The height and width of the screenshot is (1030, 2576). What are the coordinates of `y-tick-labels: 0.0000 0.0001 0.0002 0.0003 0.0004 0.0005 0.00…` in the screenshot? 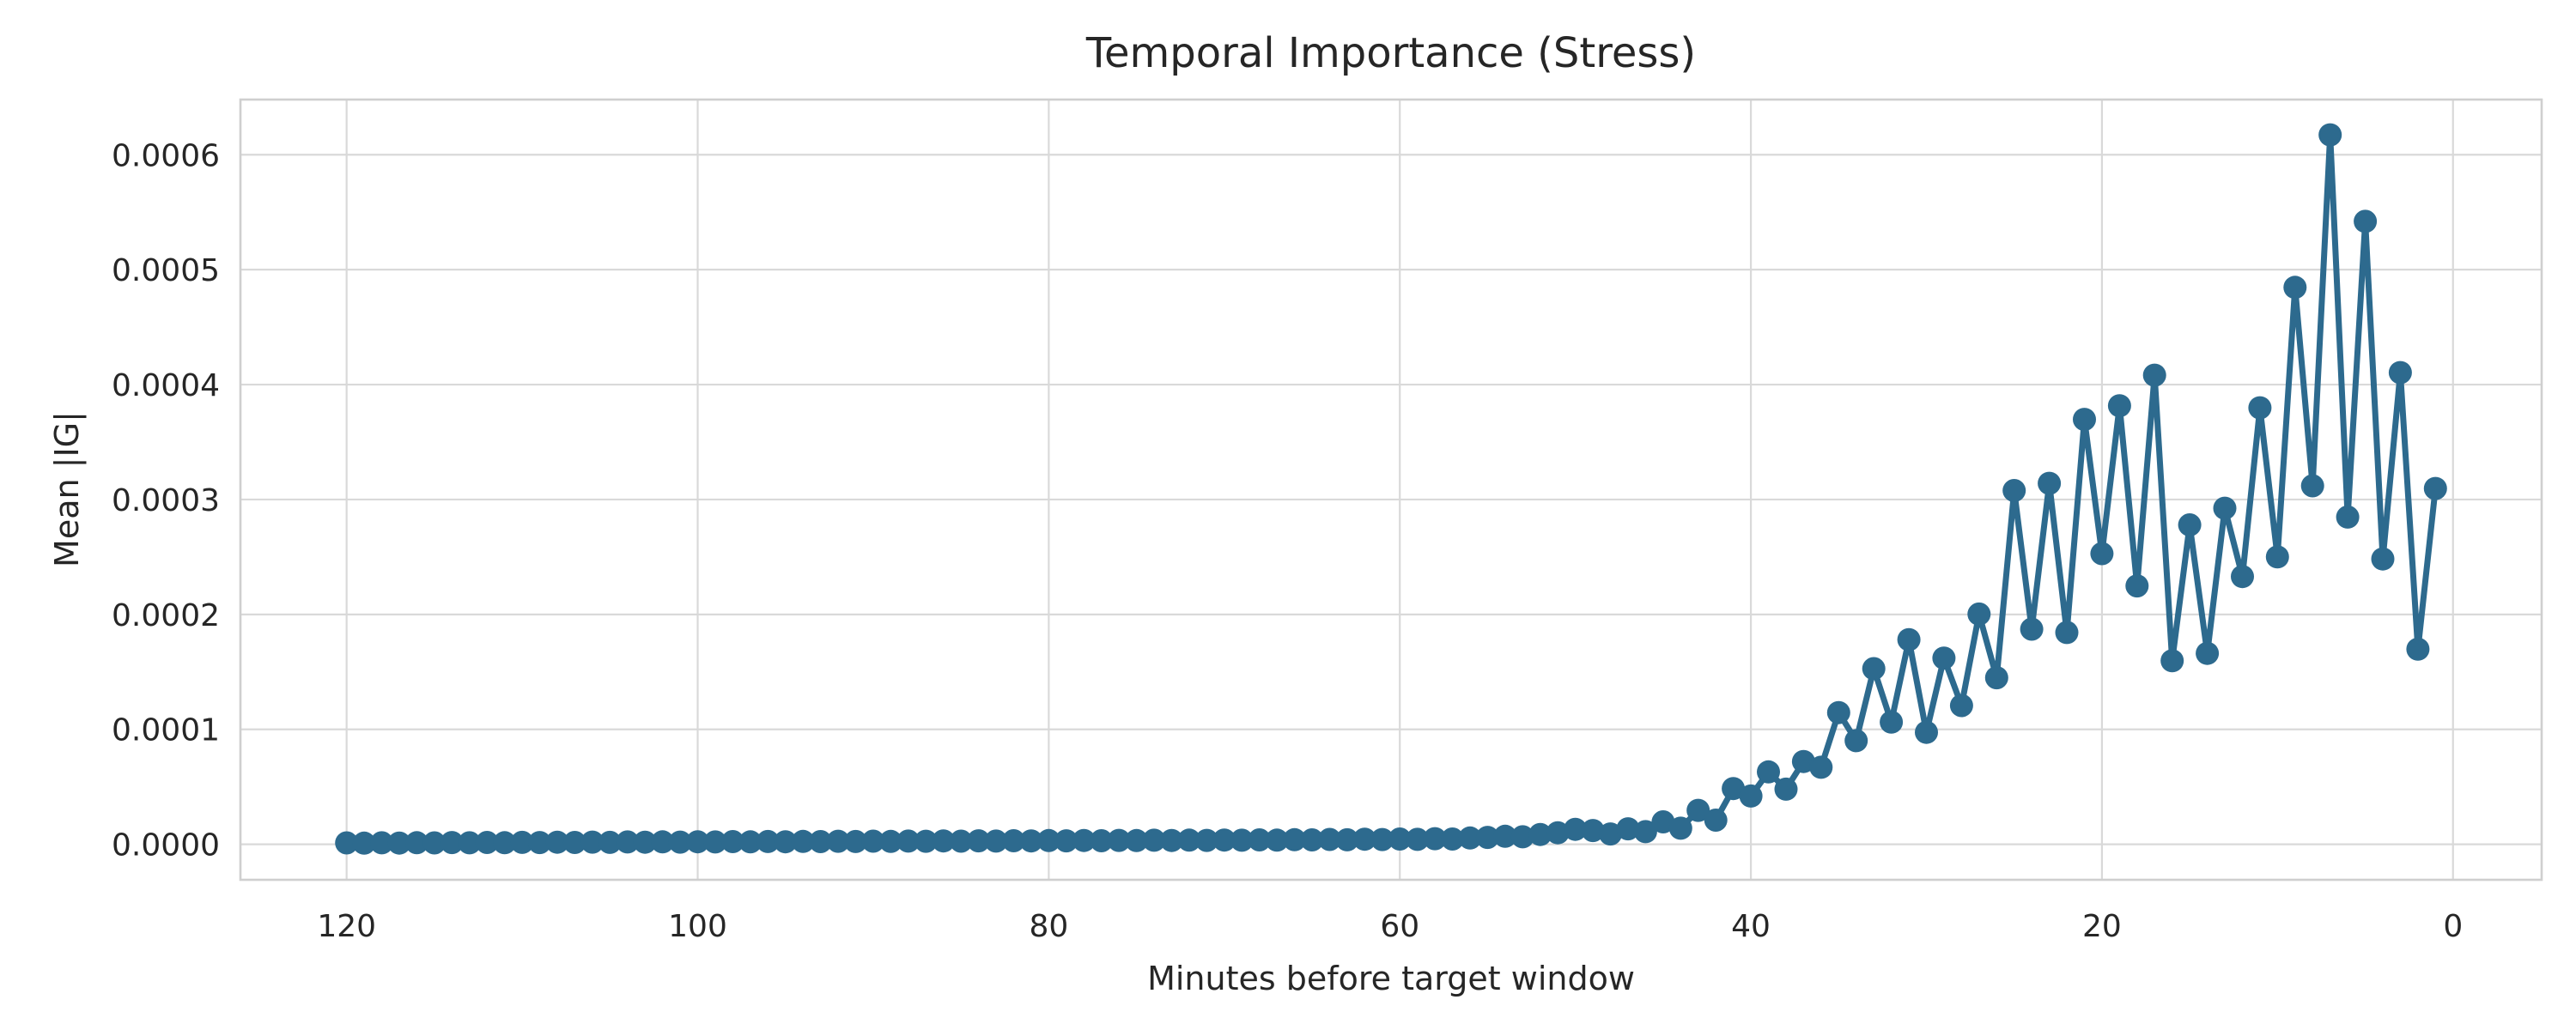 It's located at (166, 500).